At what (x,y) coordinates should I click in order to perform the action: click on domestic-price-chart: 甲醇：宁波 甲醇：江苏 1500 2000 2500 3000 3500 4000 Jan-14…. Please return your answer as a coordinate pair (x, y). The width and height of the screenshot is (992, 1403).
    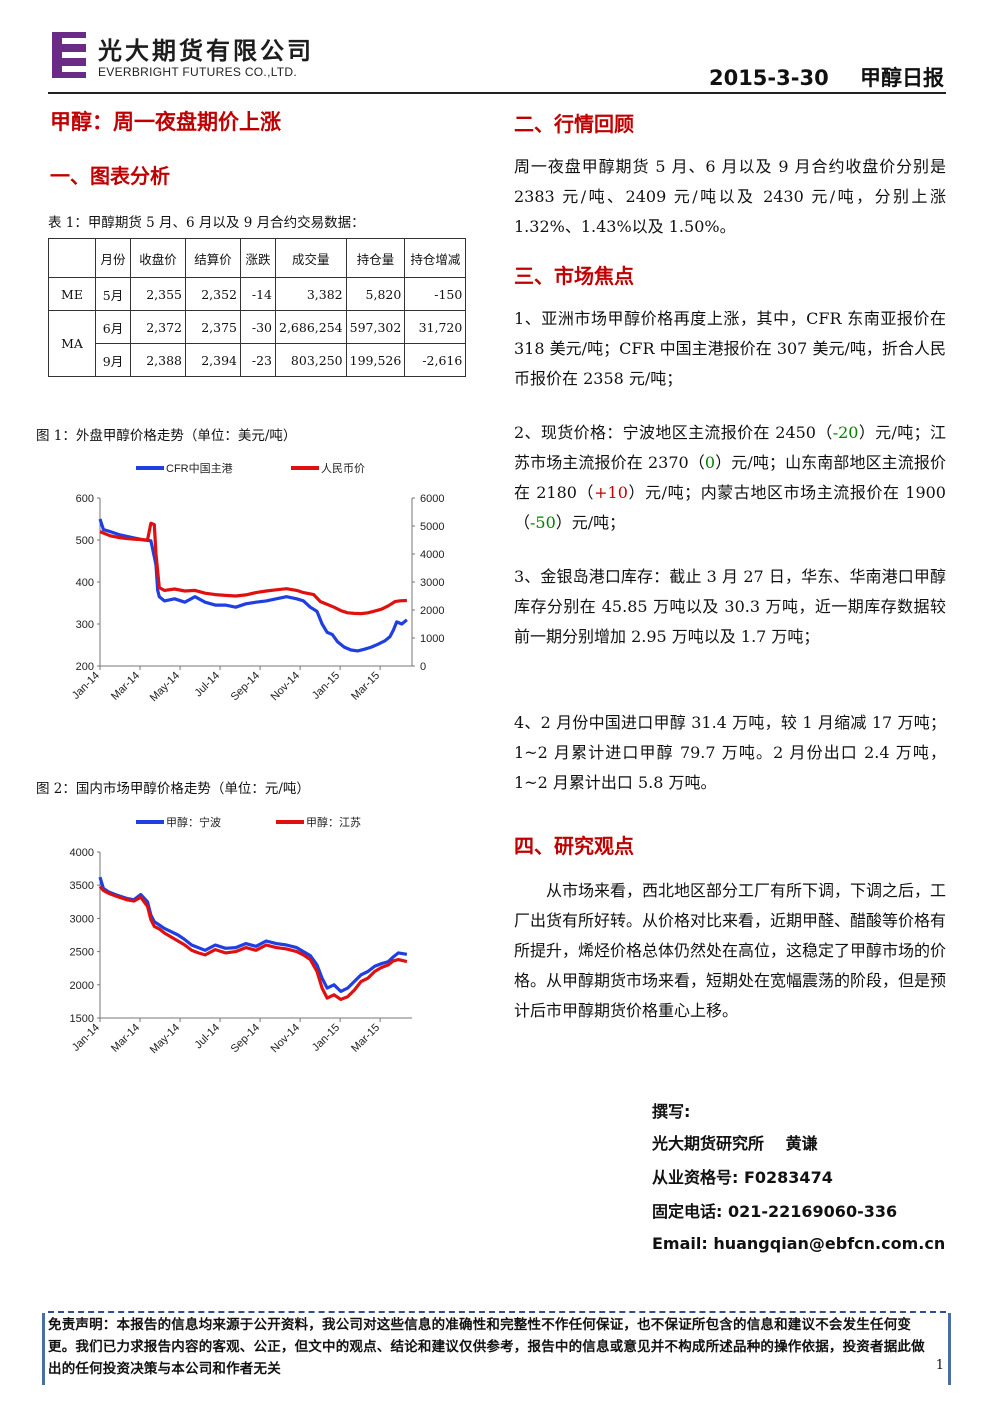
    Looking at the image, I should click on (241, 935).